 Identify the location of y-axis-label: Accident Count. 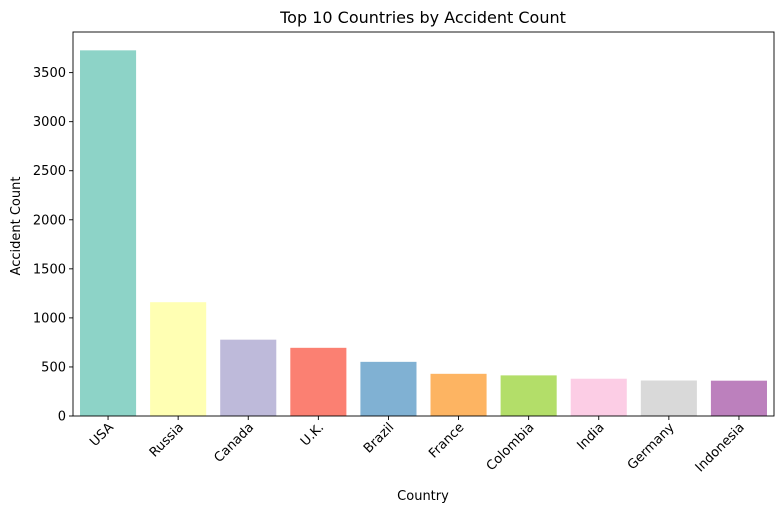
(16, 226).